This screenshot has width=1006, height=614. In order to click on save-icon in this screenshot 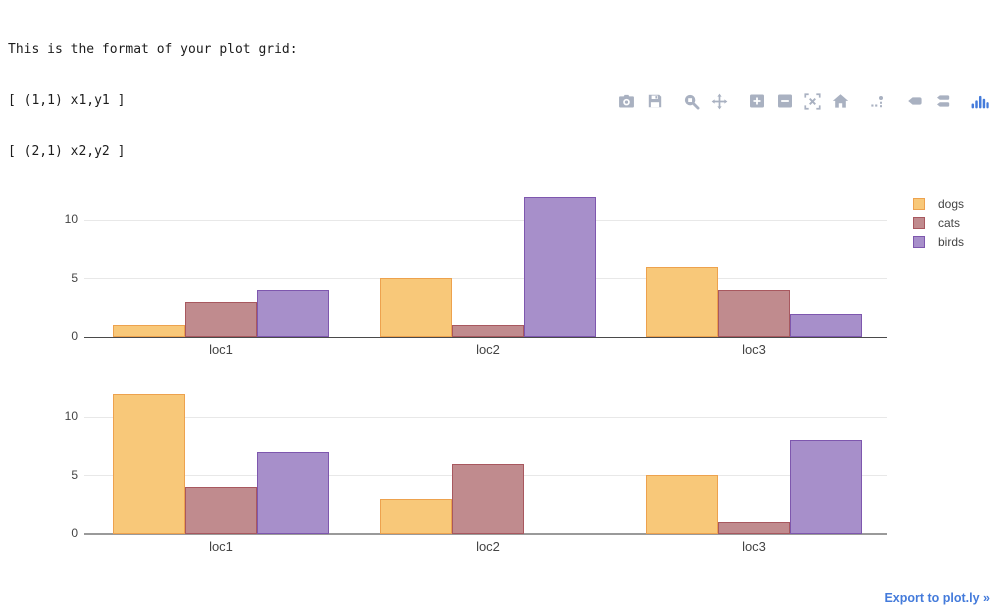, I will do `click(654, 101)`.